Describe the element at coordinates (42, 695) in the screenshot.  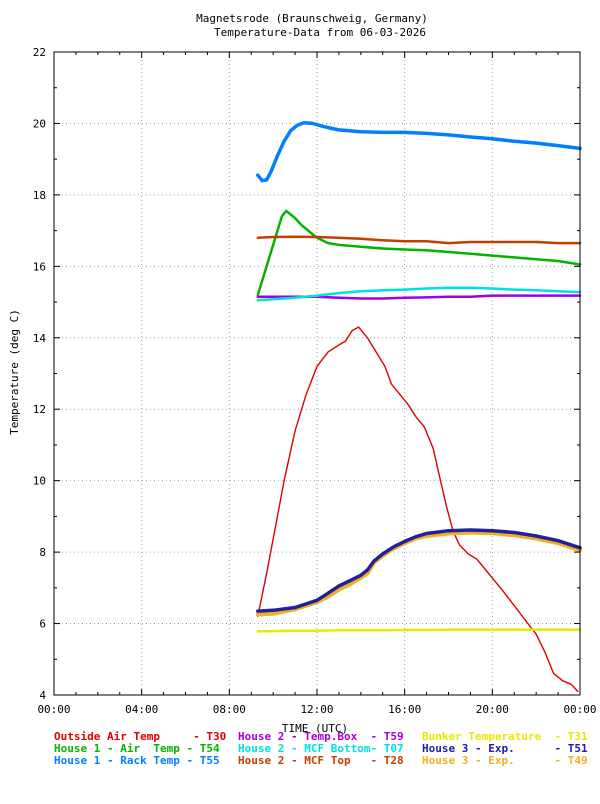
I see `y-tick-label: 4` at that location.